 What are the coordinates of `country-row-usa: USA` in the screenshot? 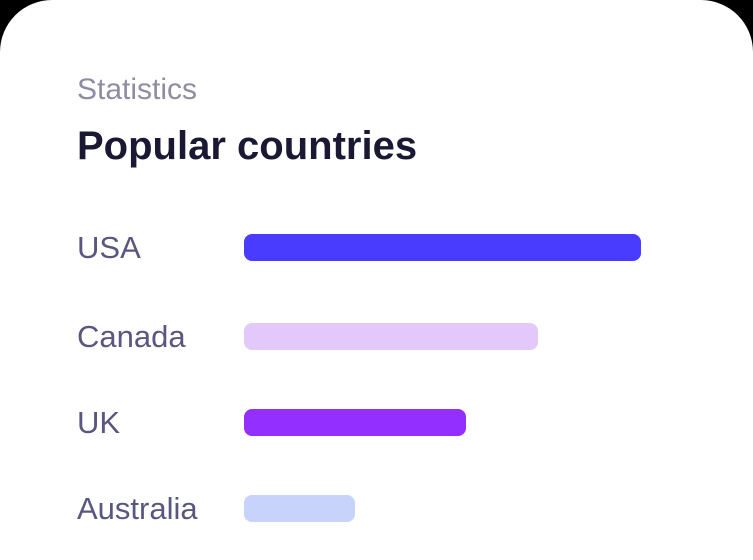 It's located at (376, 248).